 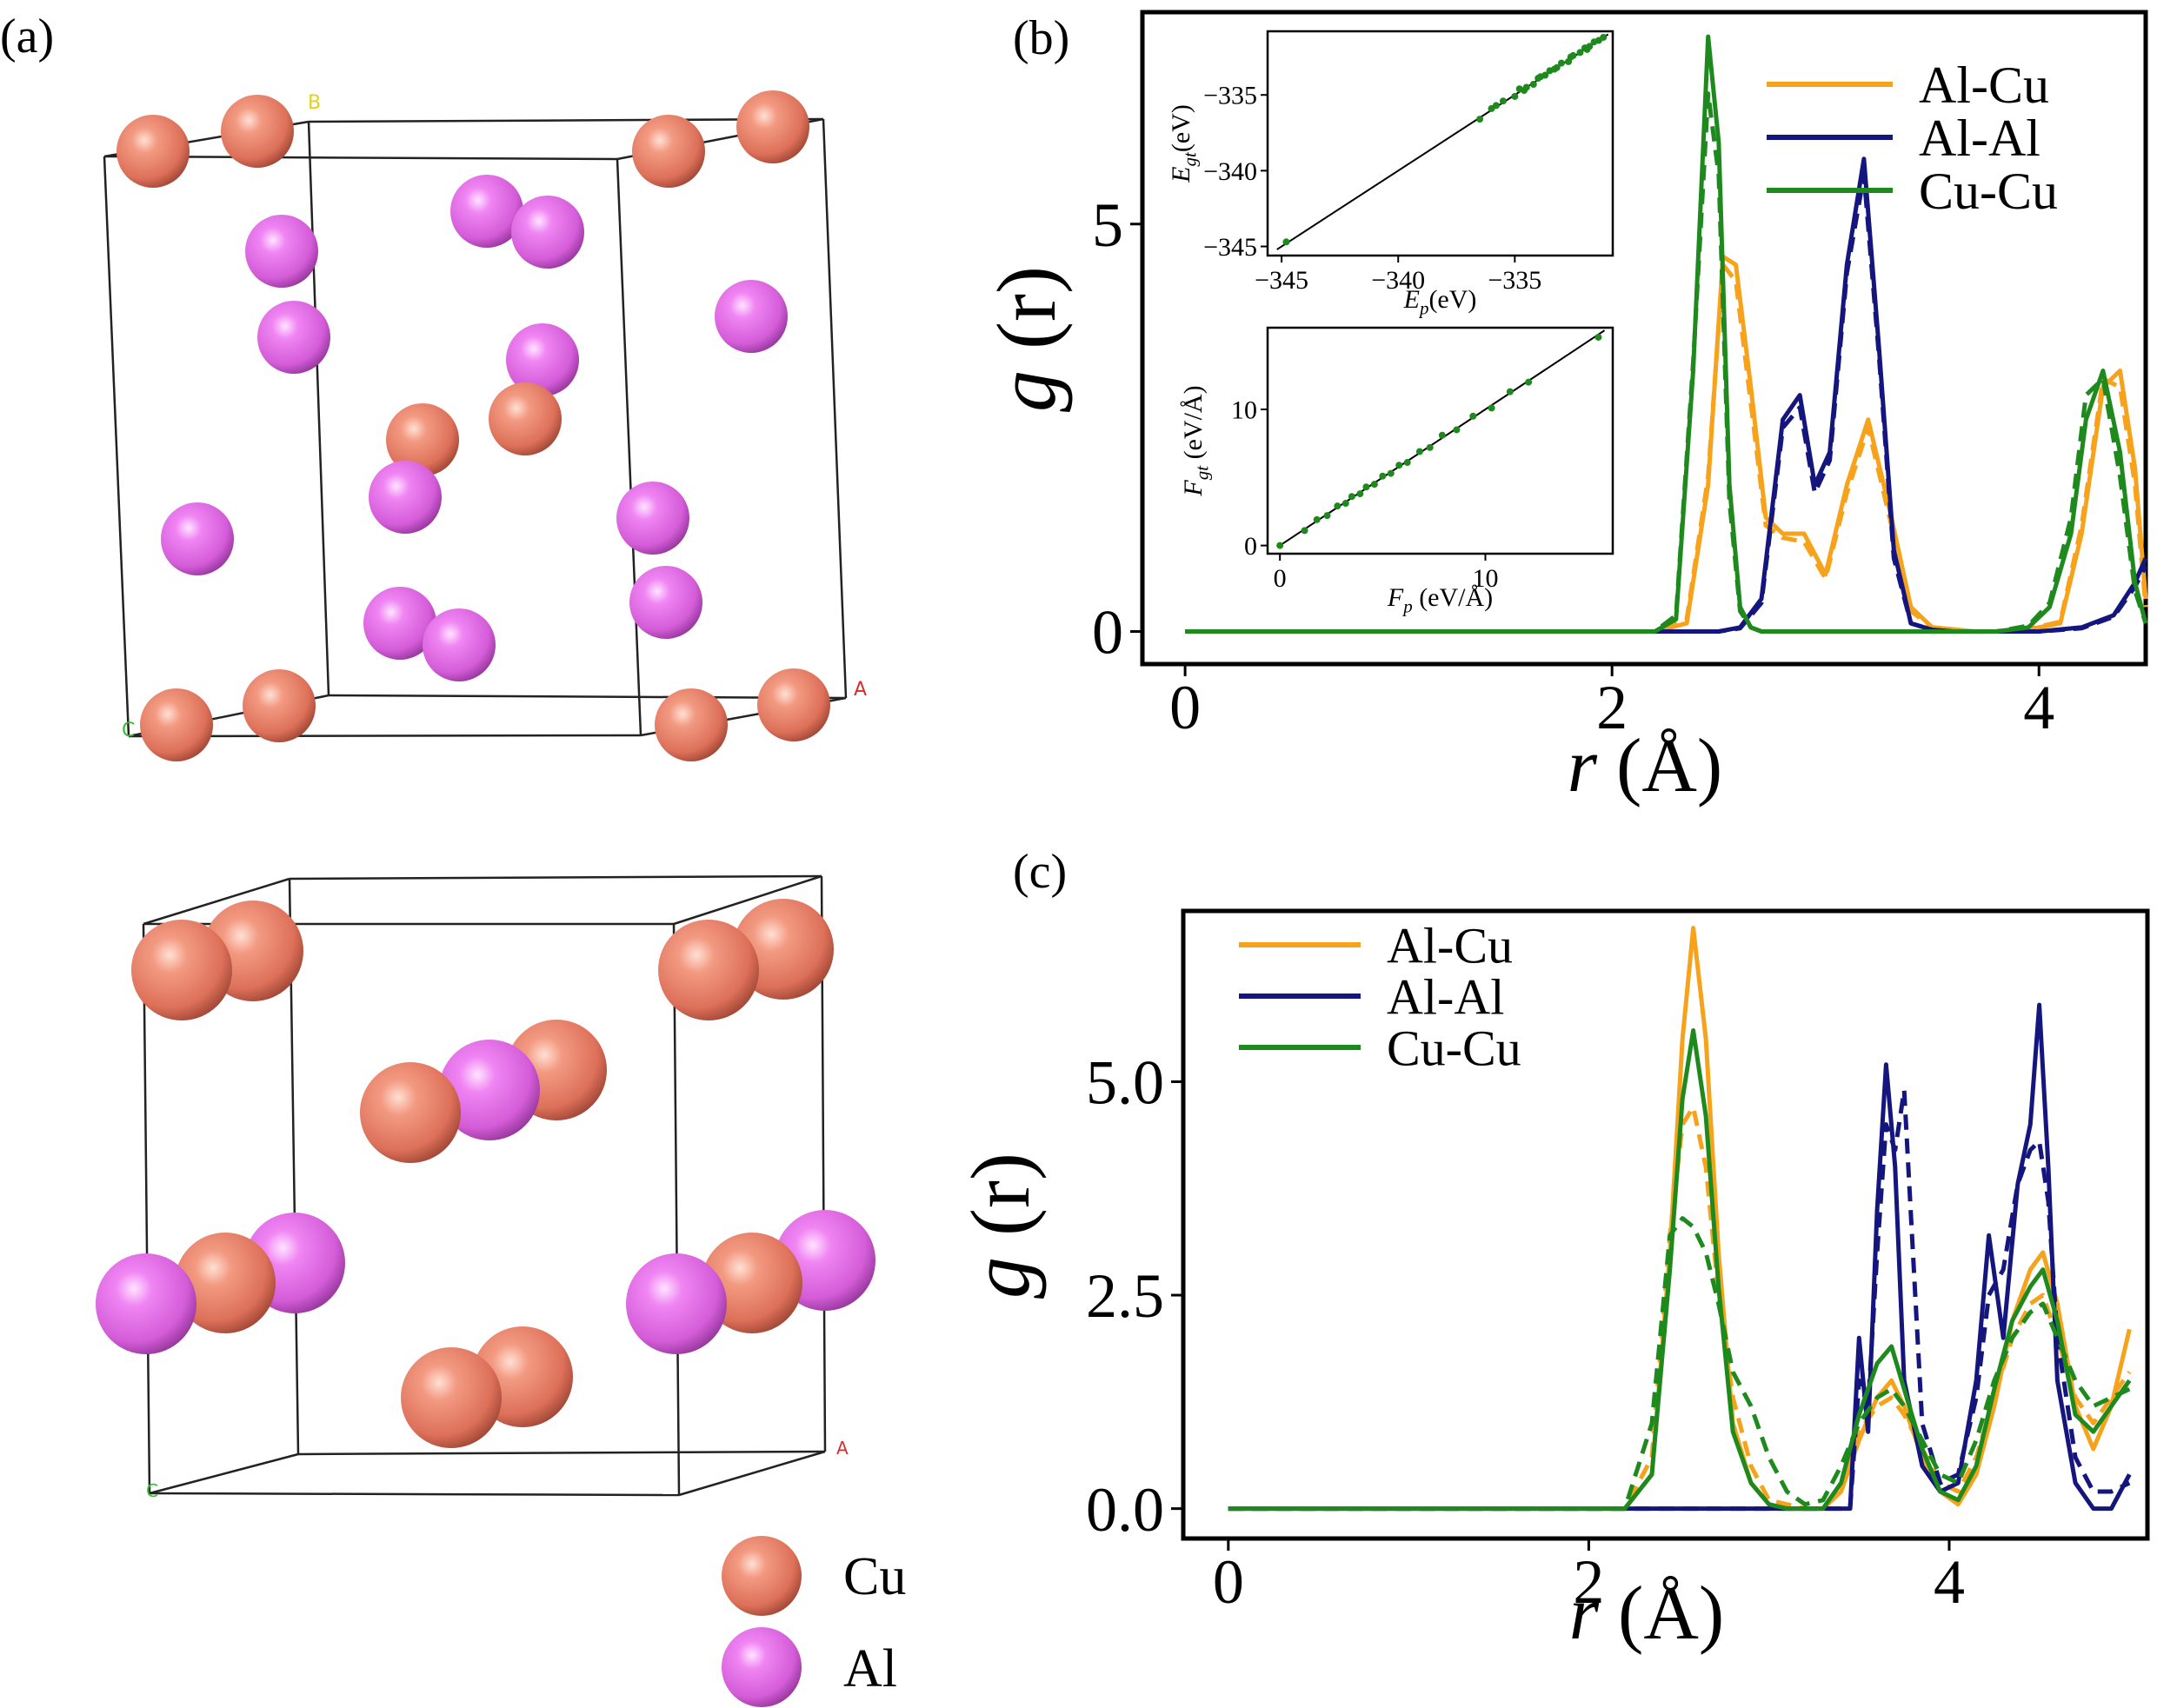 What do you see at coordinates (1230, 171) in the screenshot?
I see `inset-y-tick-label: −340` at bounding box center [1230, 171].